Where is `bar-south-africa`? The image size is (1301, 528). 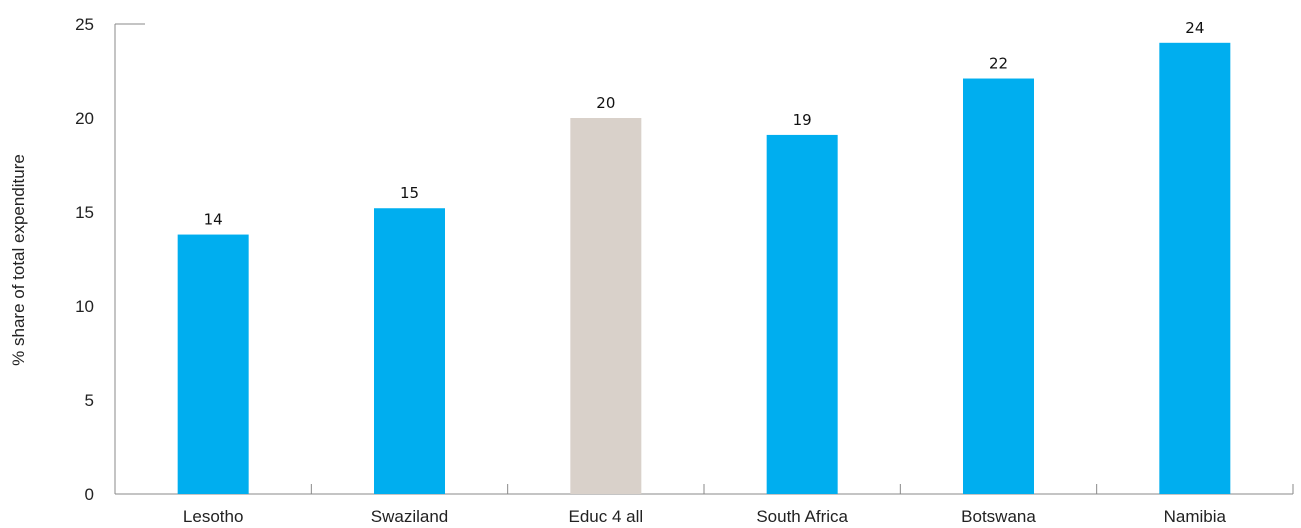 bar-south-africa is located at coordinates (802, 314).